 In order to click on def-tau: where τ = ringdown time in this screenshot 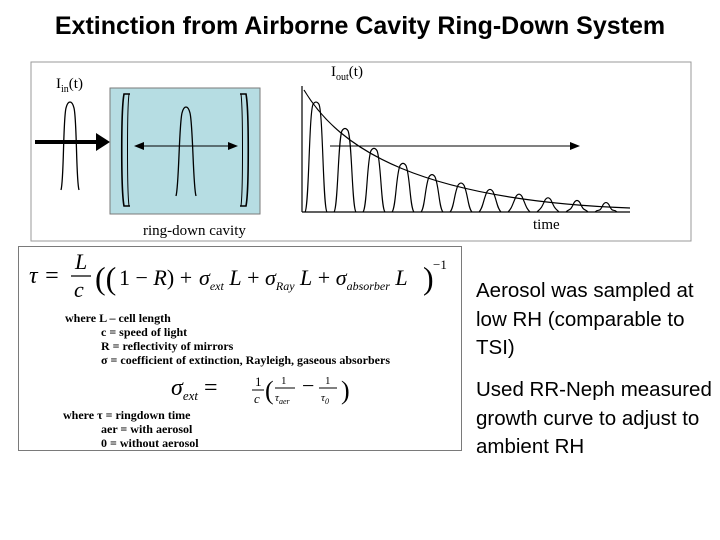, I will do `click(127, 415)`.